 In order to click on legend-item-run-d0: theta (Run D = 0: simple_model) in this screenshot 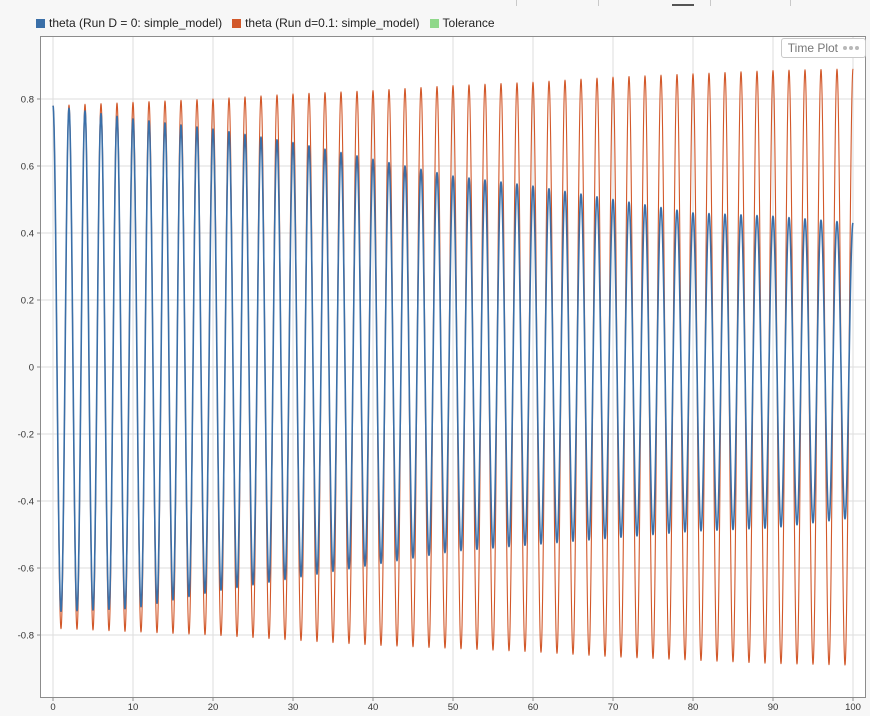, I will do `click(129, 23)`.